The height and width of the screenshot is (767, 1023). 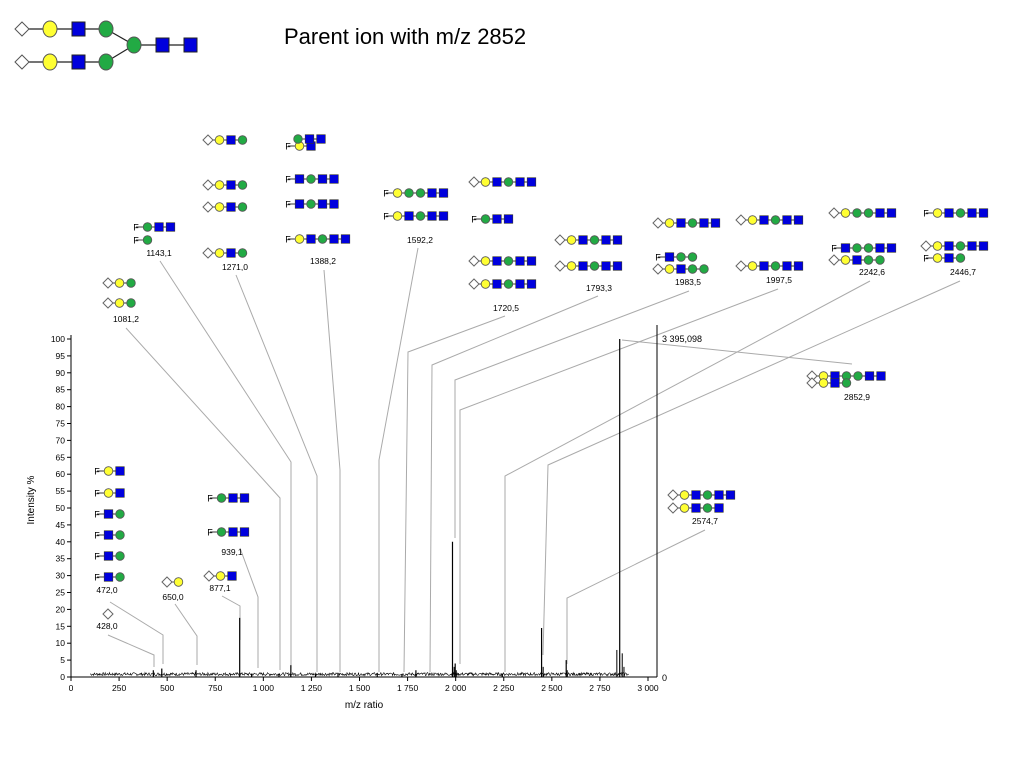 What do you see at coordinates (857, 397) in the screenshot?
I see `peak-label: 2852,9` at bounding box center [857, 397].